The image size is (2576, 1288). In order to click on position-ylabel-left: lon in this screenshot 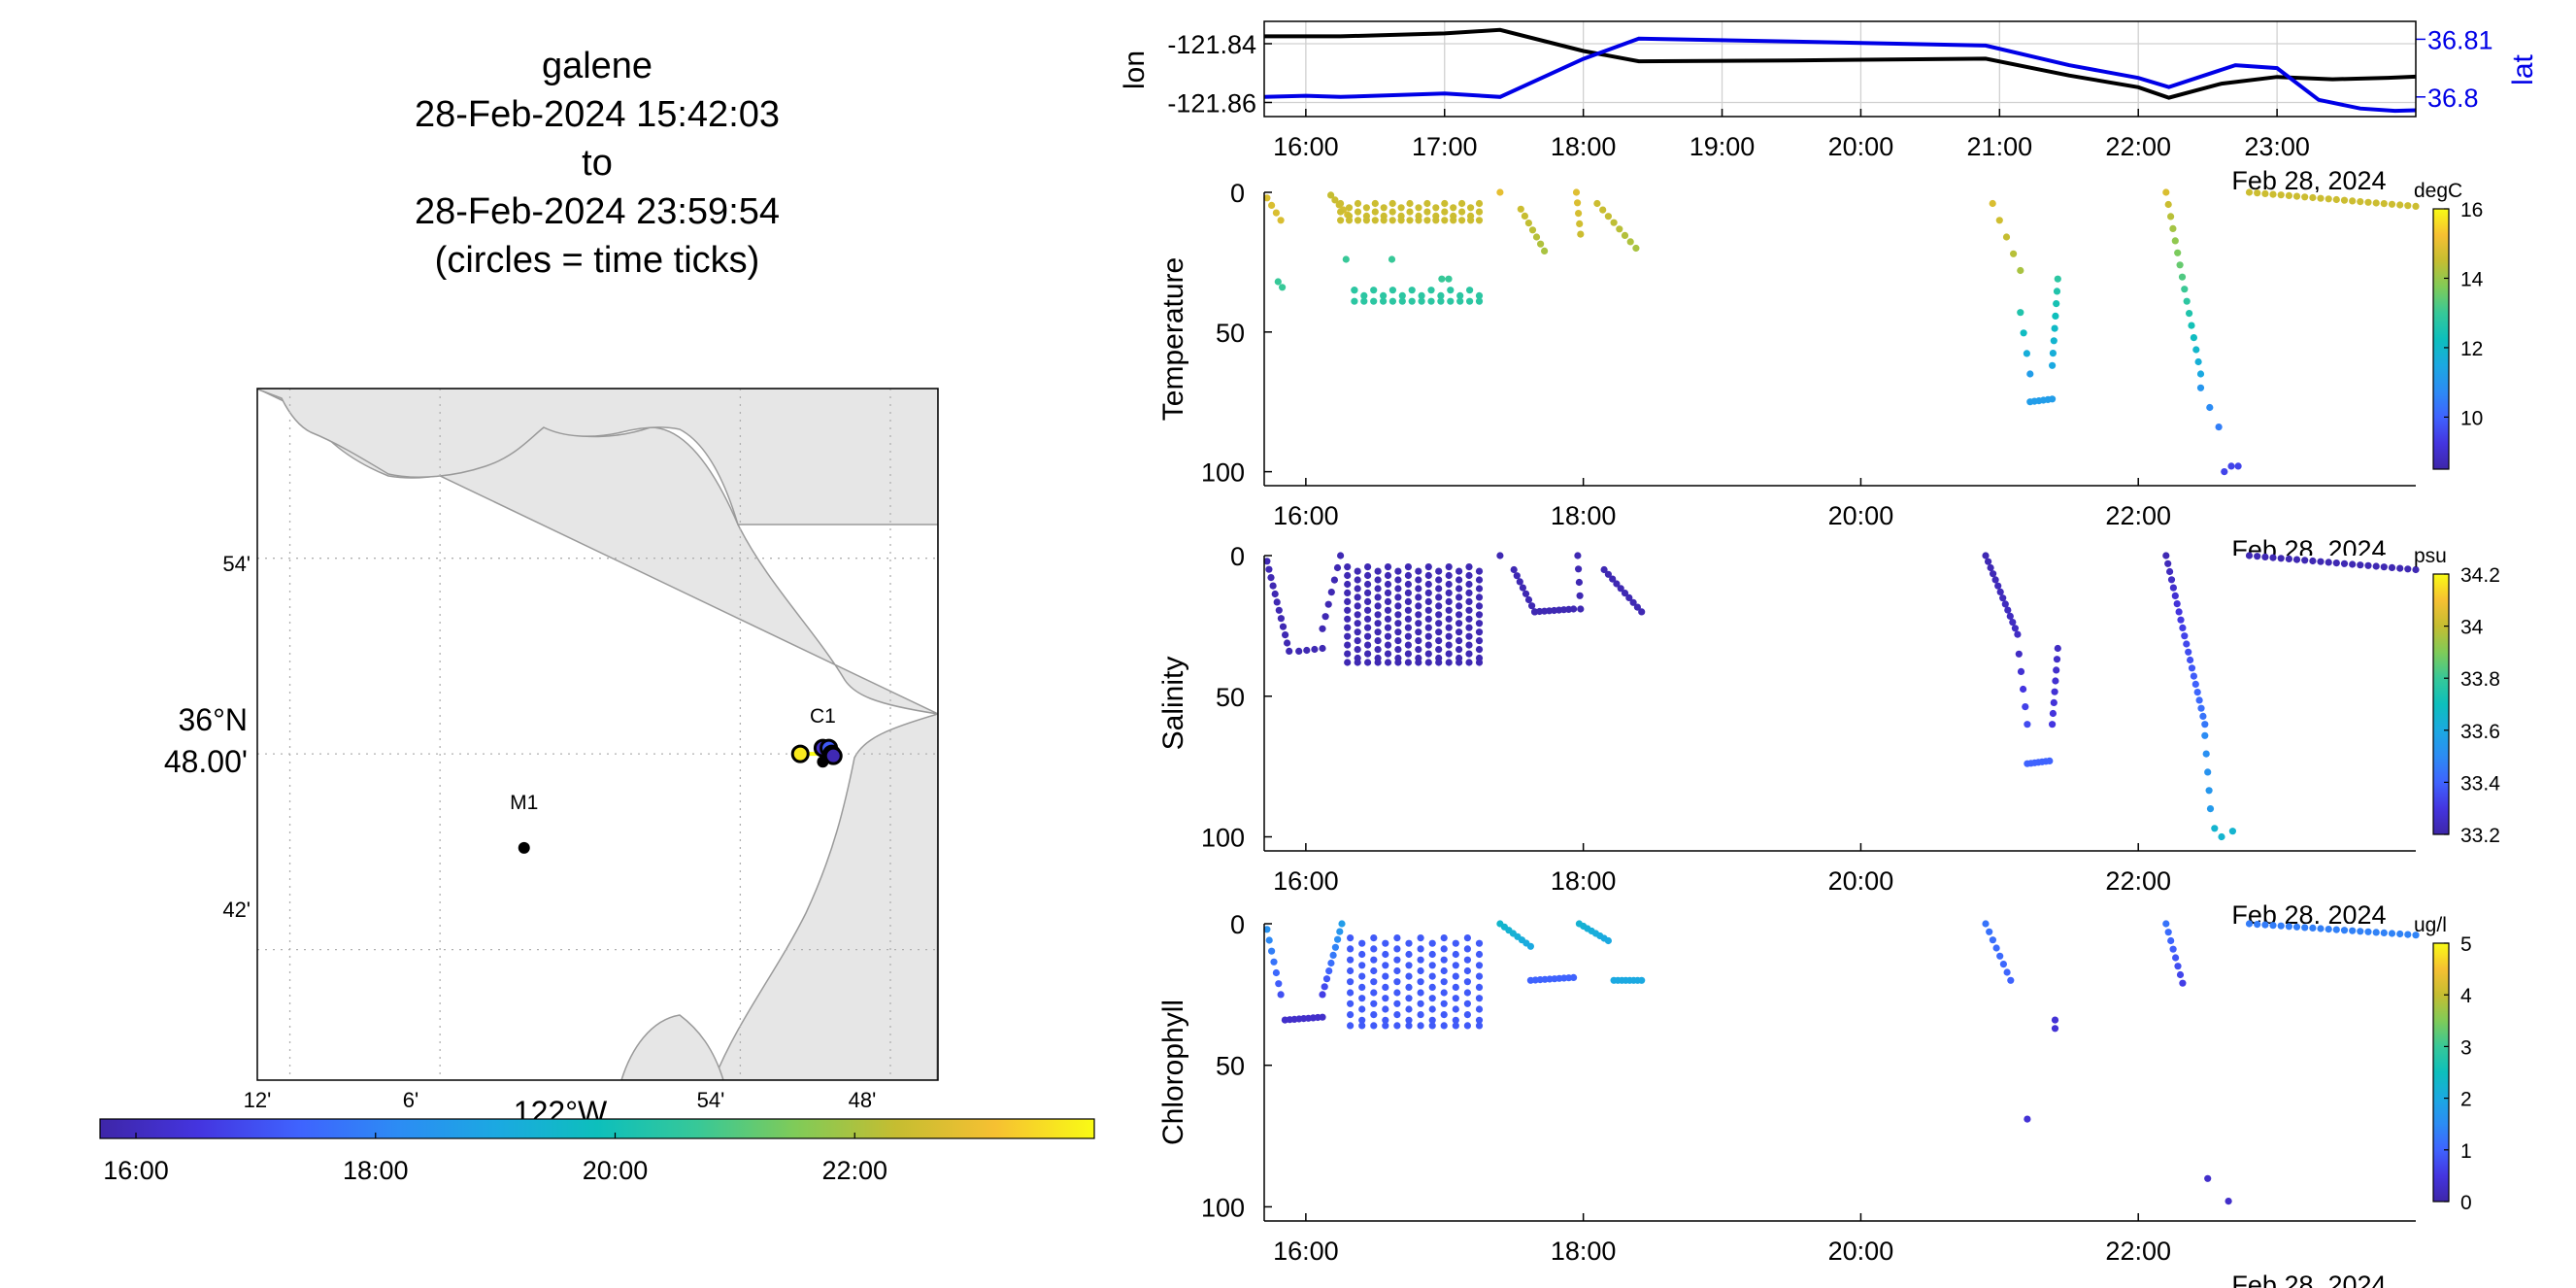, I will do `click(1135, 70)`.